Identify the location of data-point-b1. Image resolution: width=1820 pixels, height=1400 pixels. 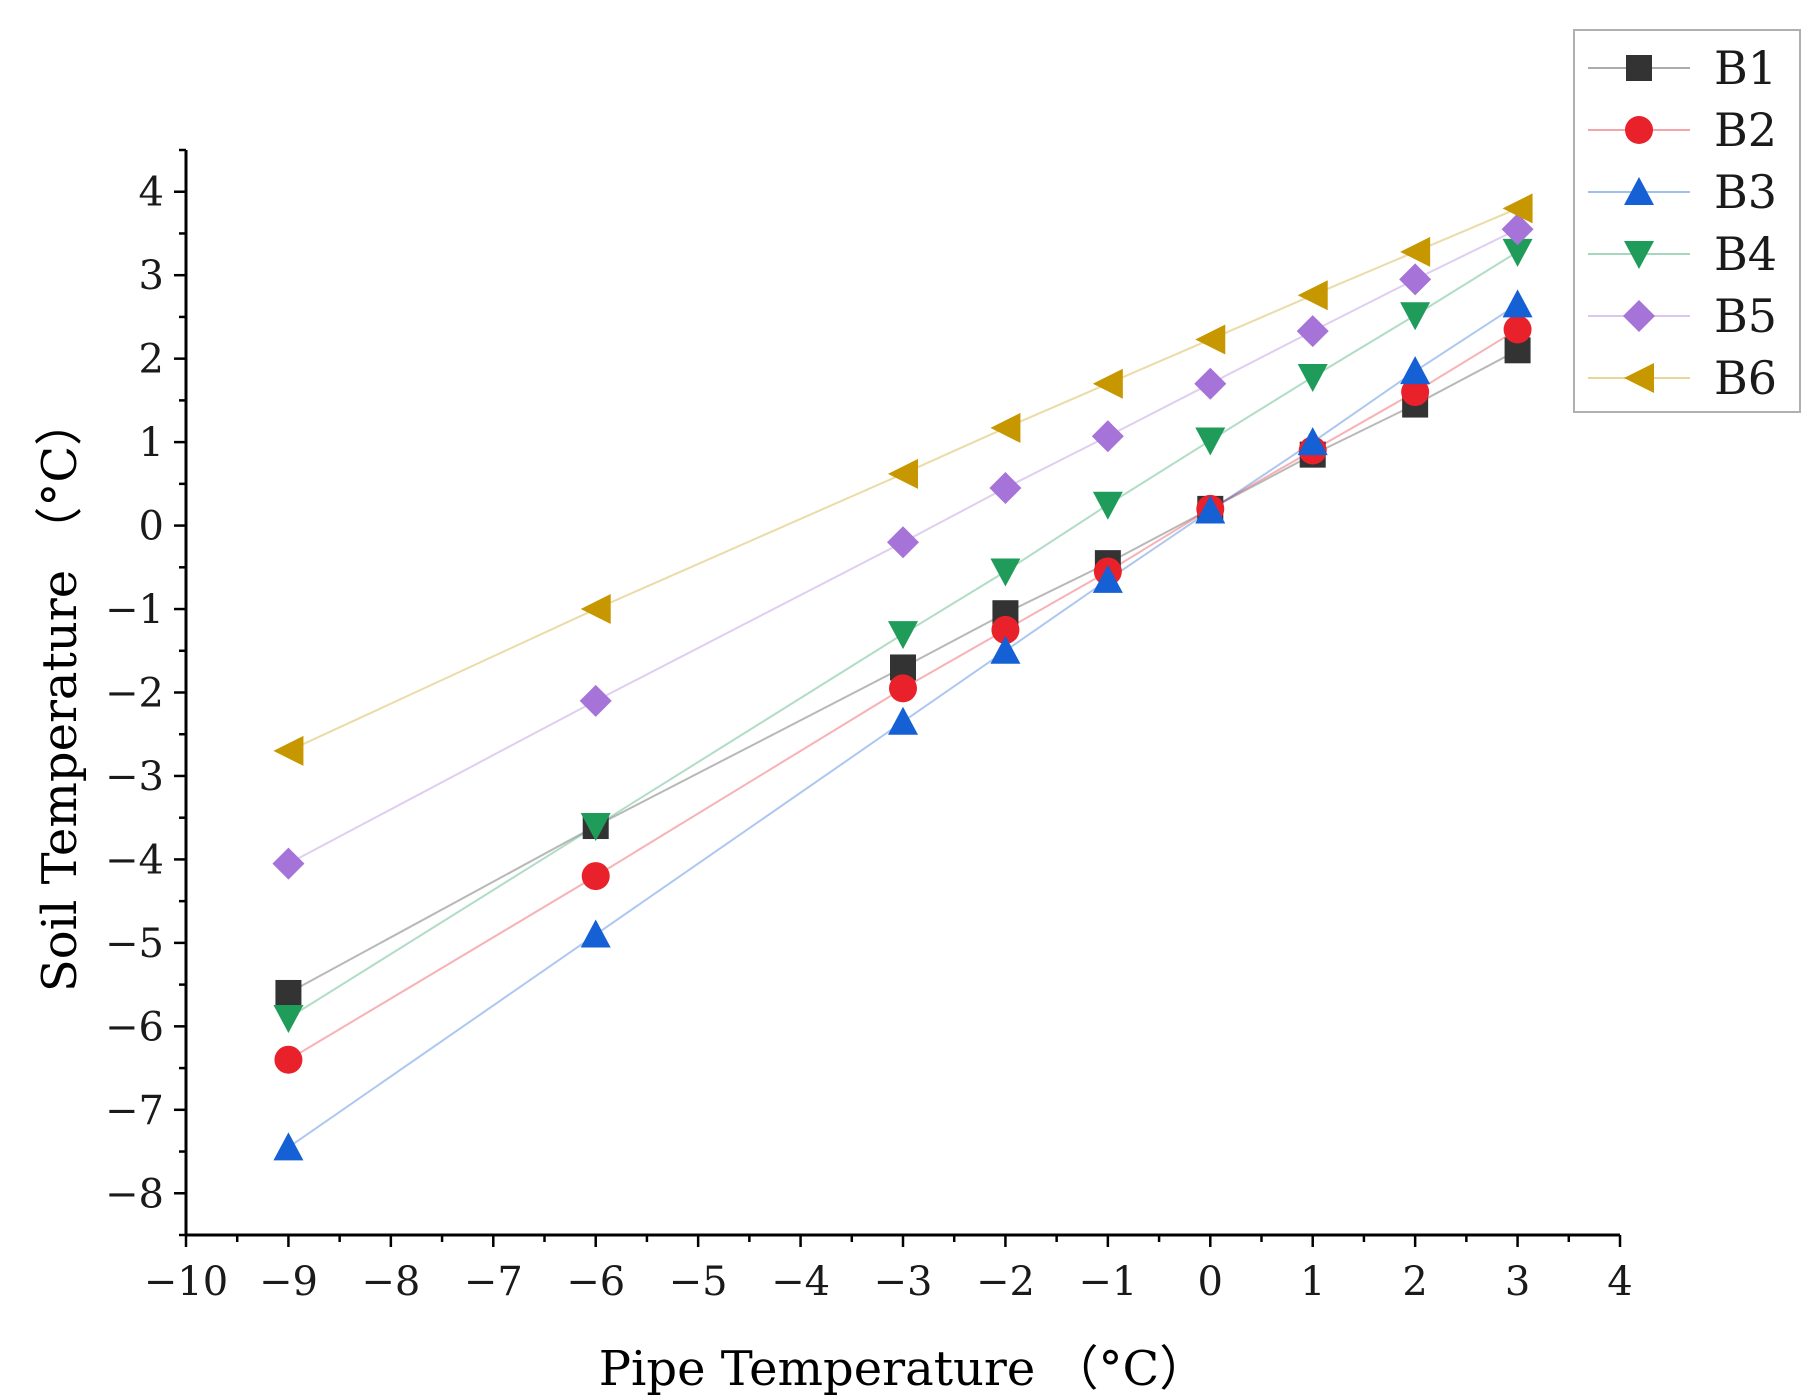
(288, 992).